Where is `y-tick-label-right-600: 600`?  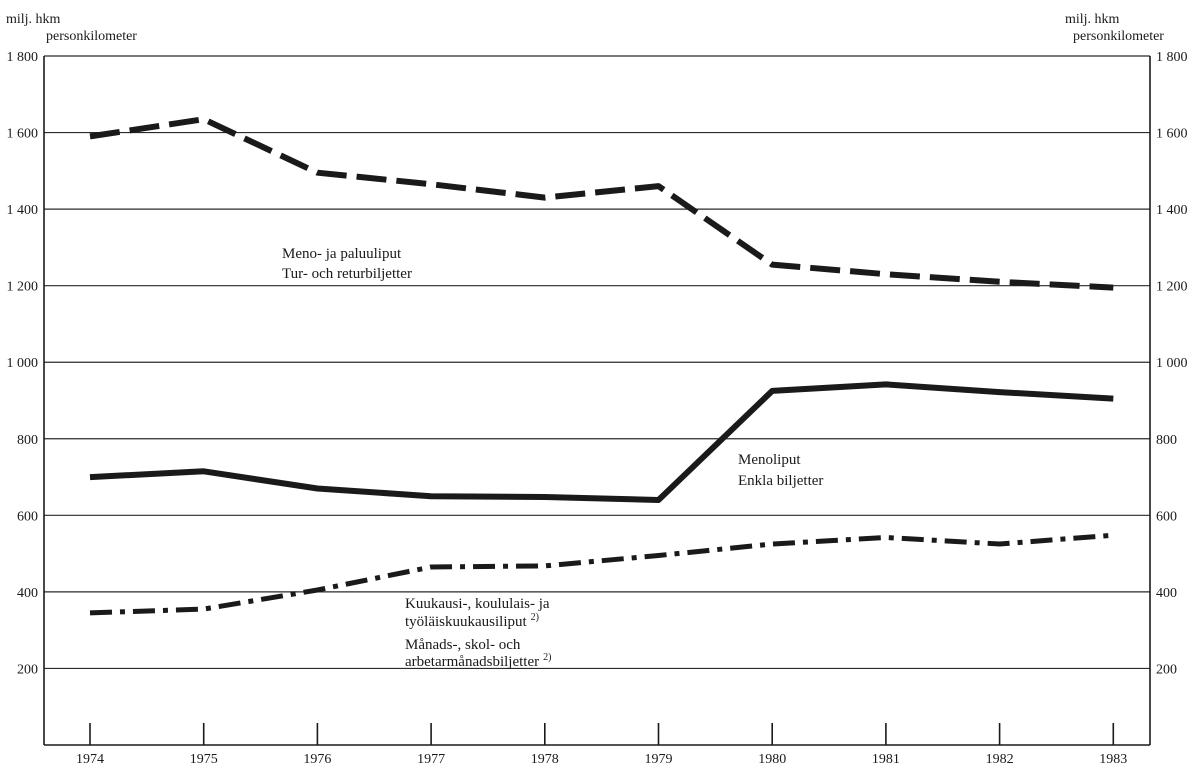
y-tick-label-right-600: 600 is located at coordinates (1166, 516).